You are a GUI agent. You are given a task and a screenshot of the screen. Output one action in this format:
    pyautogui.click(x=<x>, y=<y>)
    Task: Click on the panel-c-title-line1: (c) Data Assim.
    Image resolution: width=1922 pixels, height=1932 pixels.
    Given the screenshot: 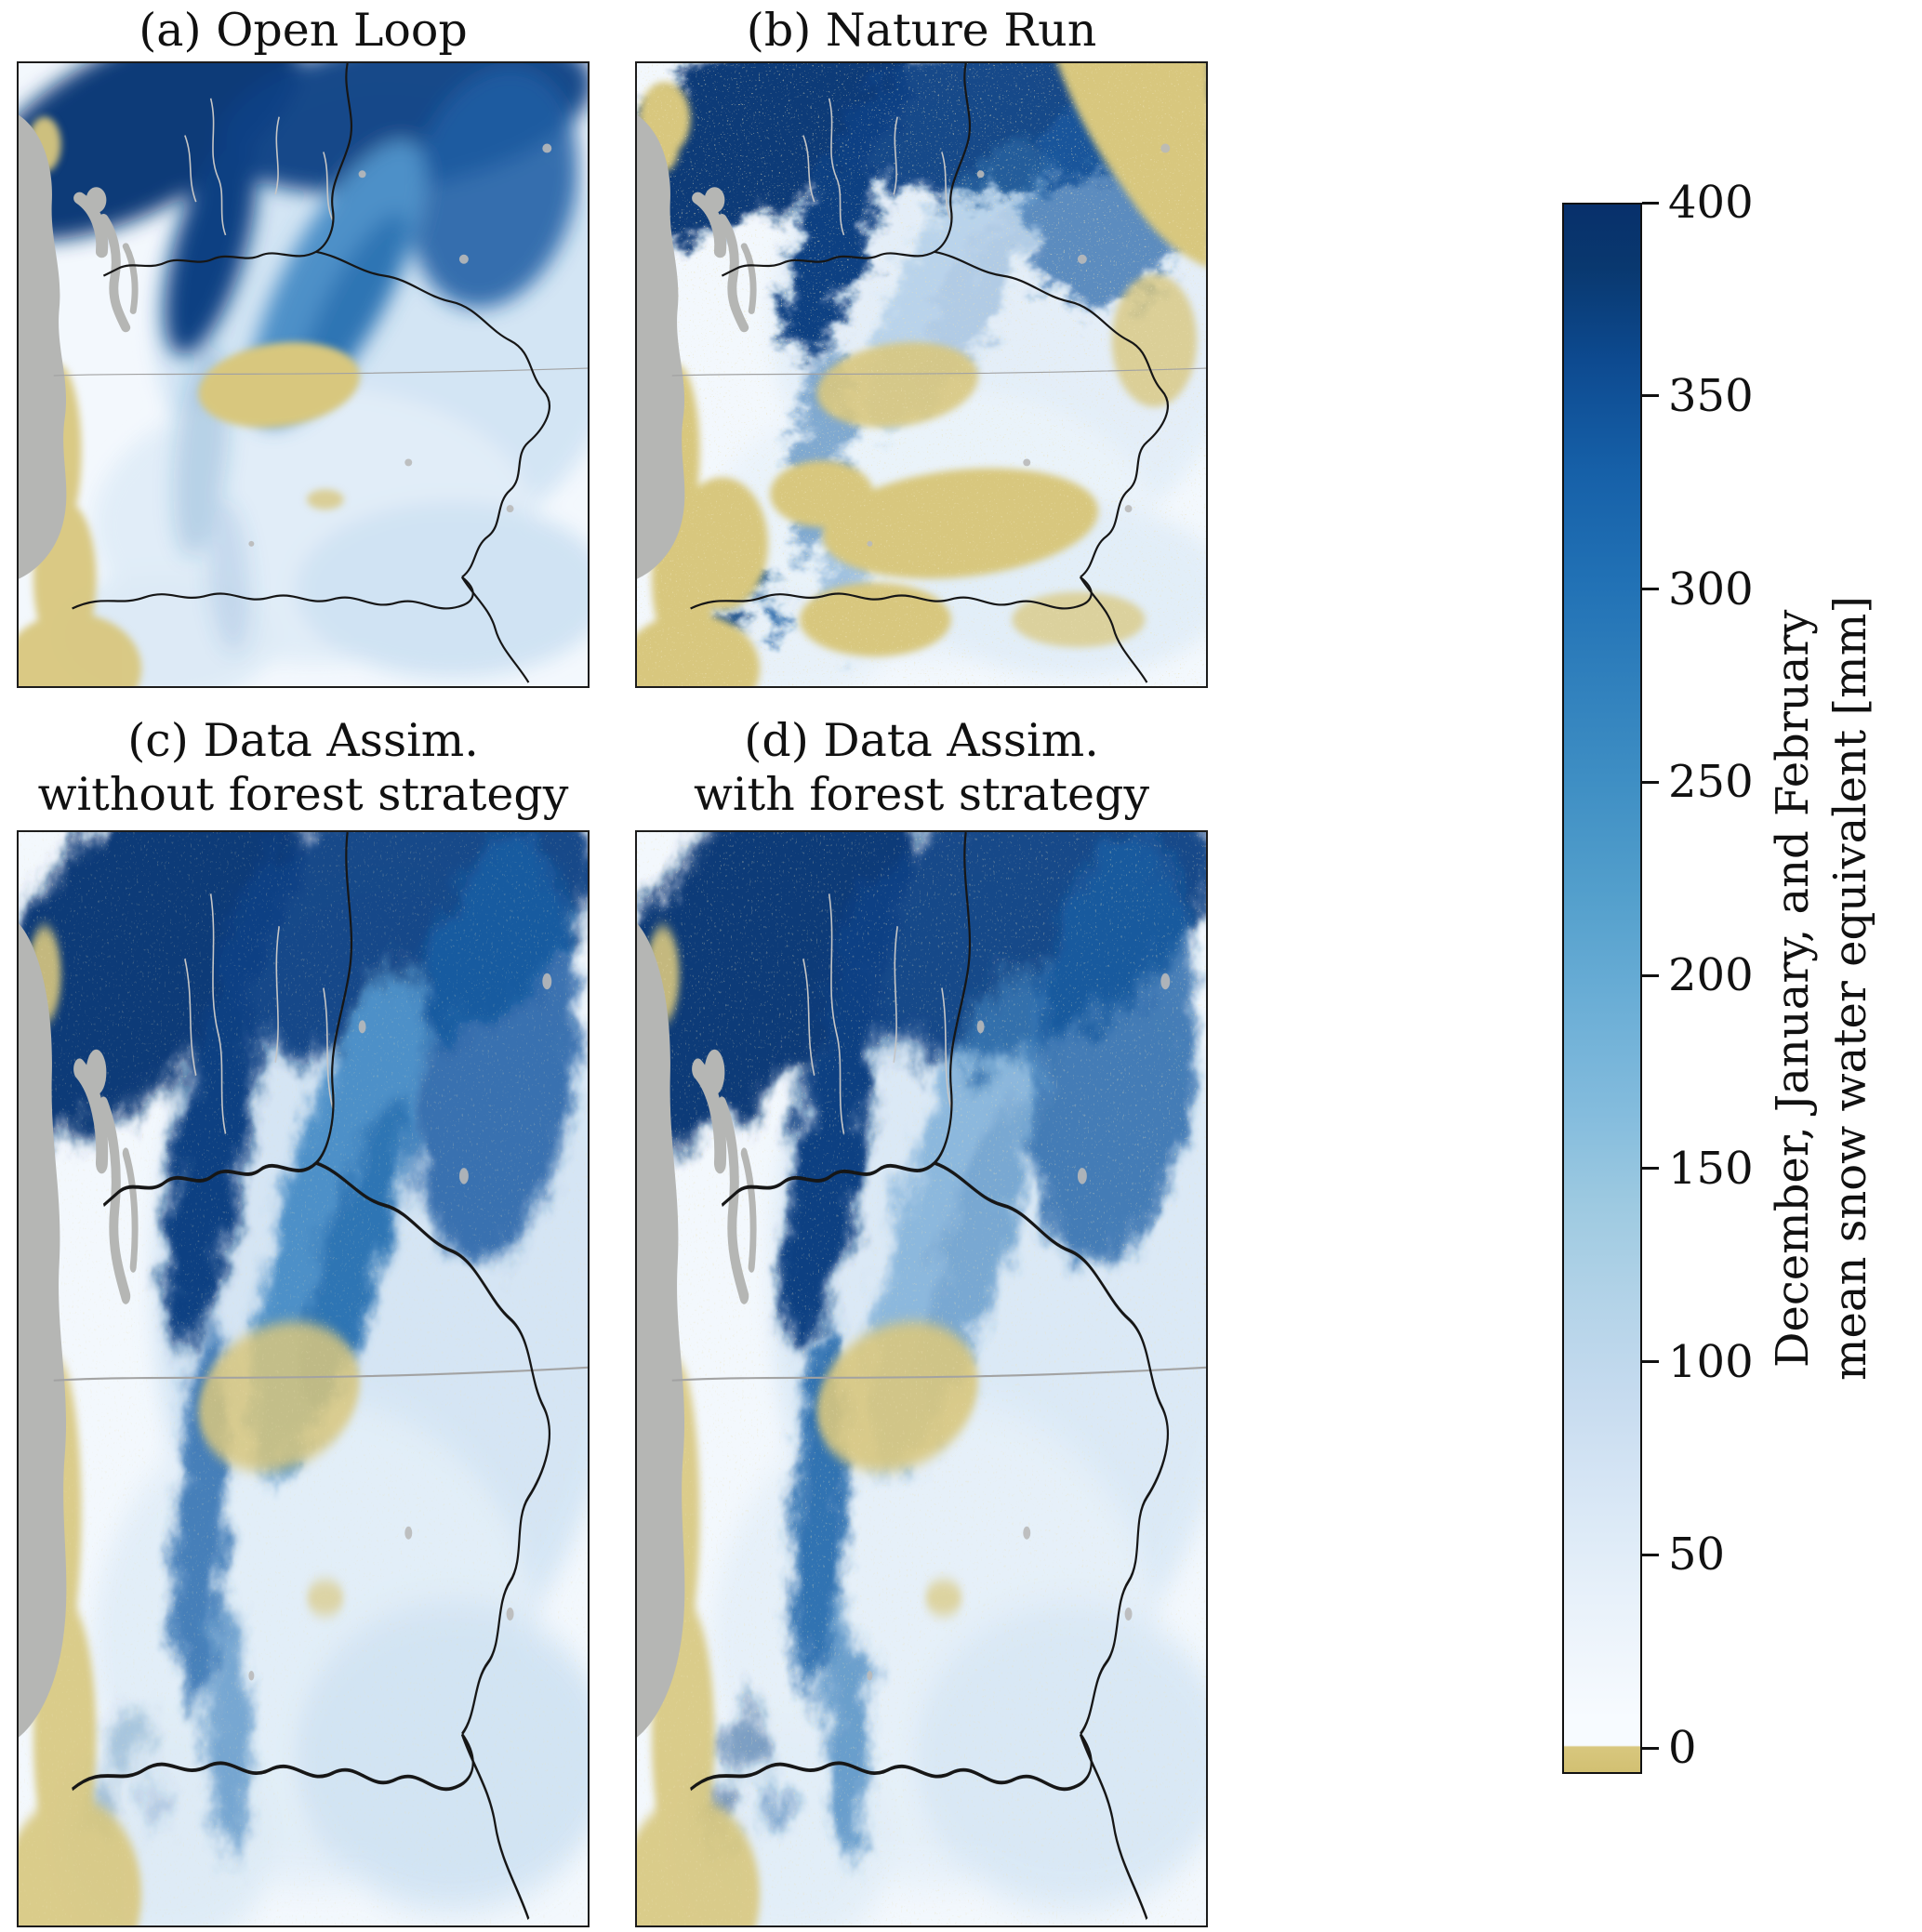 What is the action you would take?
    pyautogui.click(x=303, y=741)
    